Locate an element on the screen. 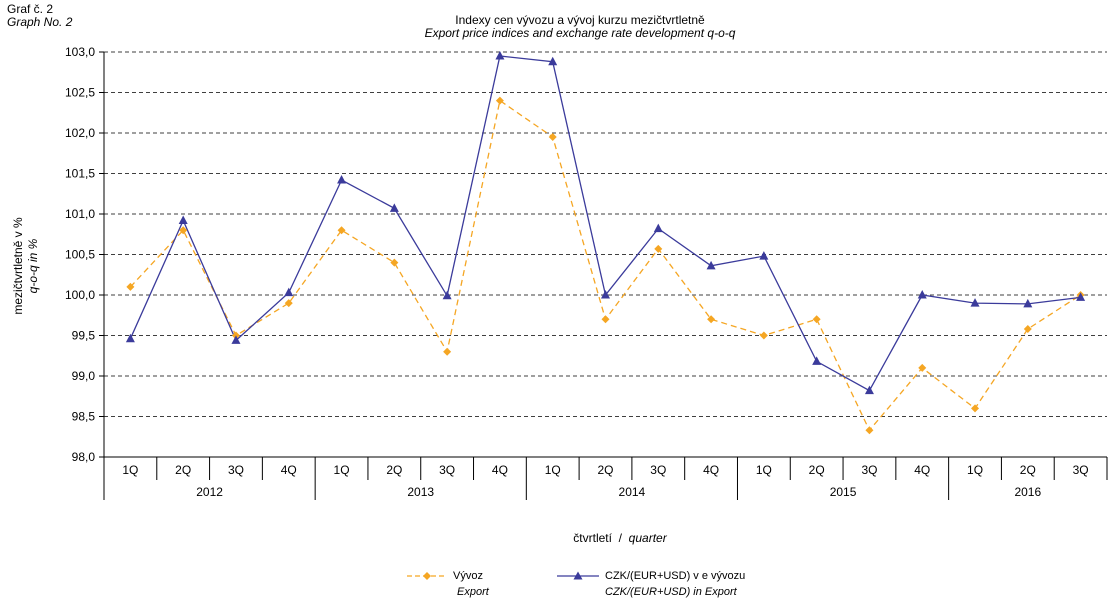 The image size is (1111, 606). year-label: 2016 is located at coordinates (1027, 492).